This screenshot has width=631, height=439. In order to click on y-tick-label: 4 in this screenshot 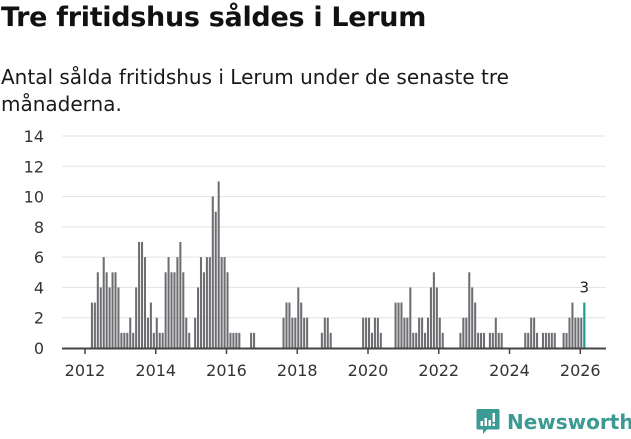, I will do `click(39, 287)`.